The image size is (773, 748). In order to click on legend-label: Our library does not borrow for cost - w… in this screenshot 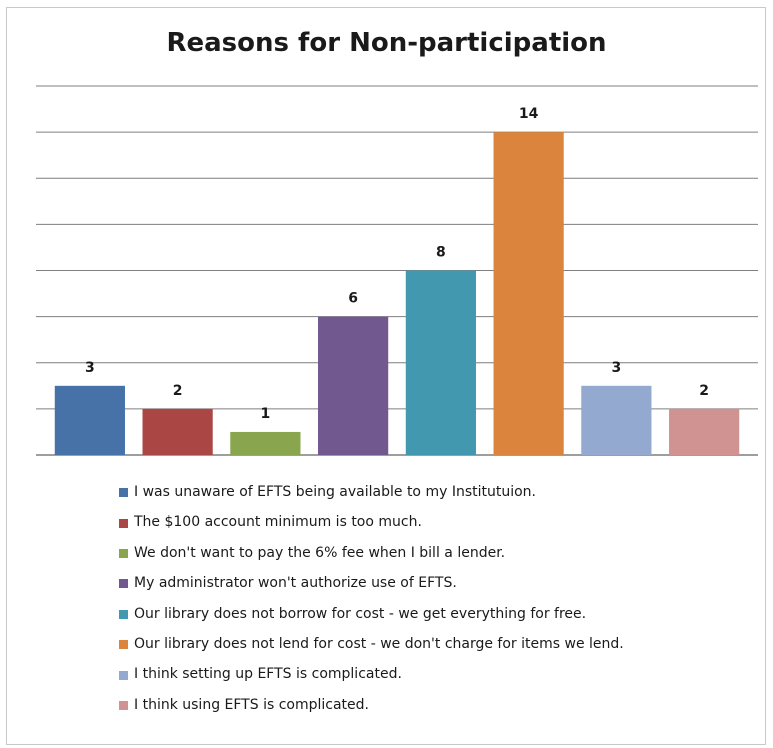, I will do `click(360, 613)`.